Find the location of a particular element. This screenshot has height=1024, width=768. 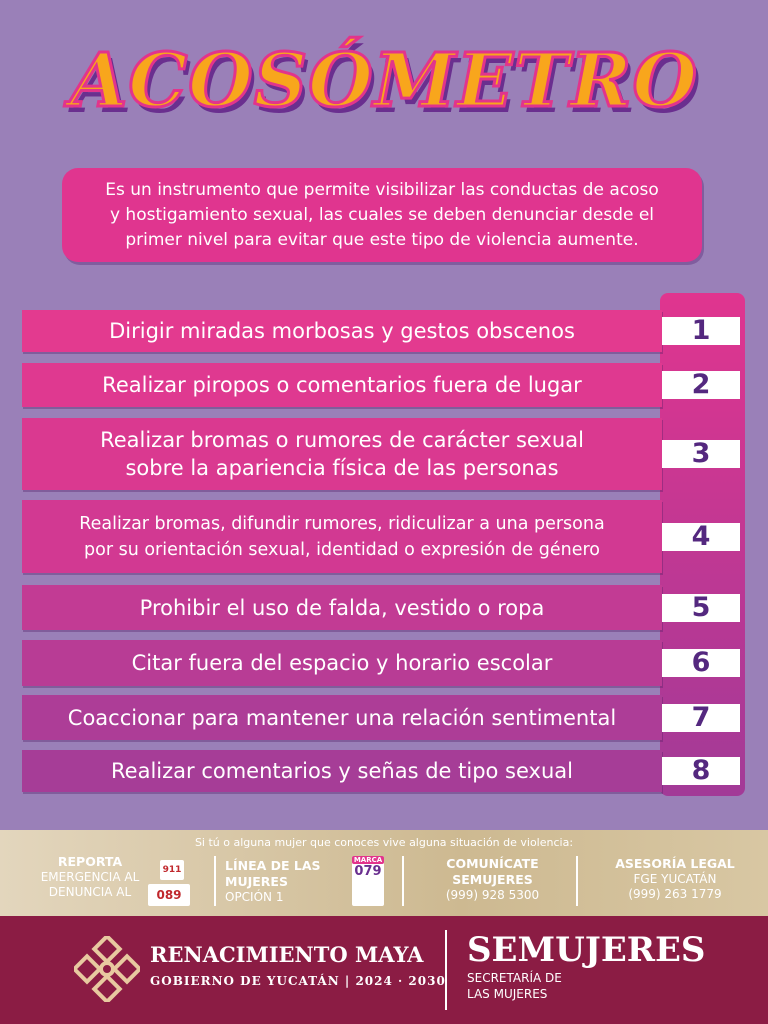

hotline-title: MUJERES is located at coordinates (256, 881).